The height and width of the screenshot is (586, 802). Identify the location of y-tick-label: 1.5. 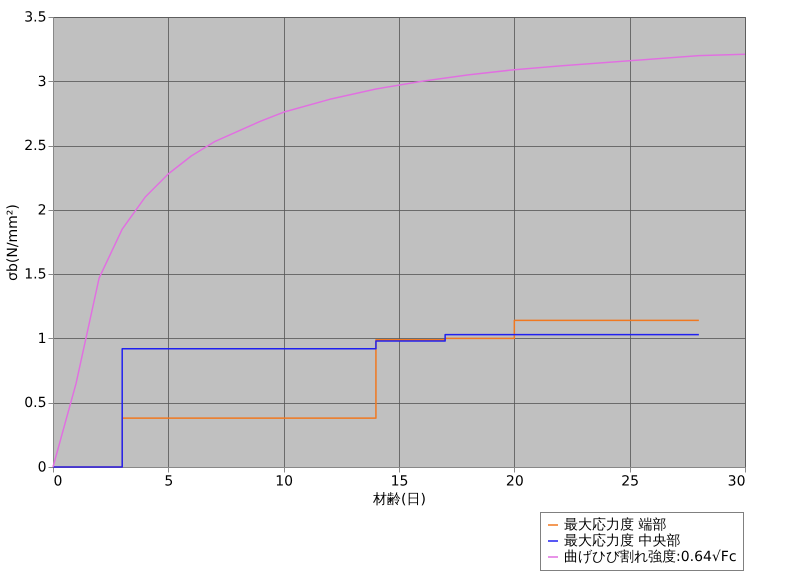
(35, 274).